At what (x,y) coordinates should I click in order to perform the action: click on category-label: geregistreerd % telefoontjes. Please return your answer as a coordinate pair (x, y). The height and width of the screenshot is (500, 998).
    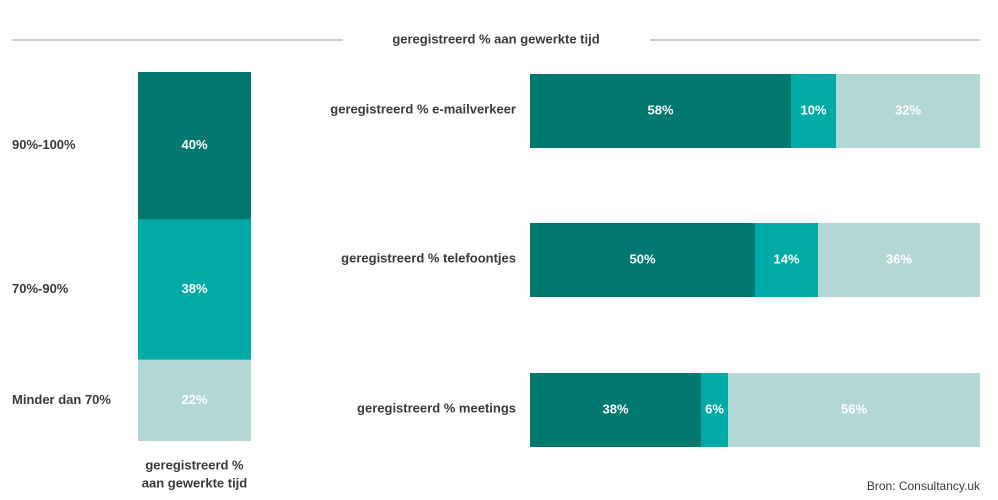
    Looking at the image, I should click on (428, 257).